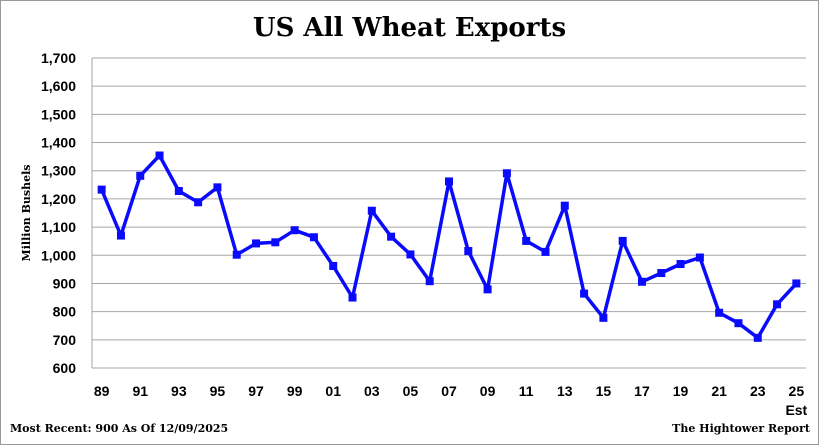 This screenshot has height=445, width=819. I want to click on x-tick-label: 89, so click(102, 391).